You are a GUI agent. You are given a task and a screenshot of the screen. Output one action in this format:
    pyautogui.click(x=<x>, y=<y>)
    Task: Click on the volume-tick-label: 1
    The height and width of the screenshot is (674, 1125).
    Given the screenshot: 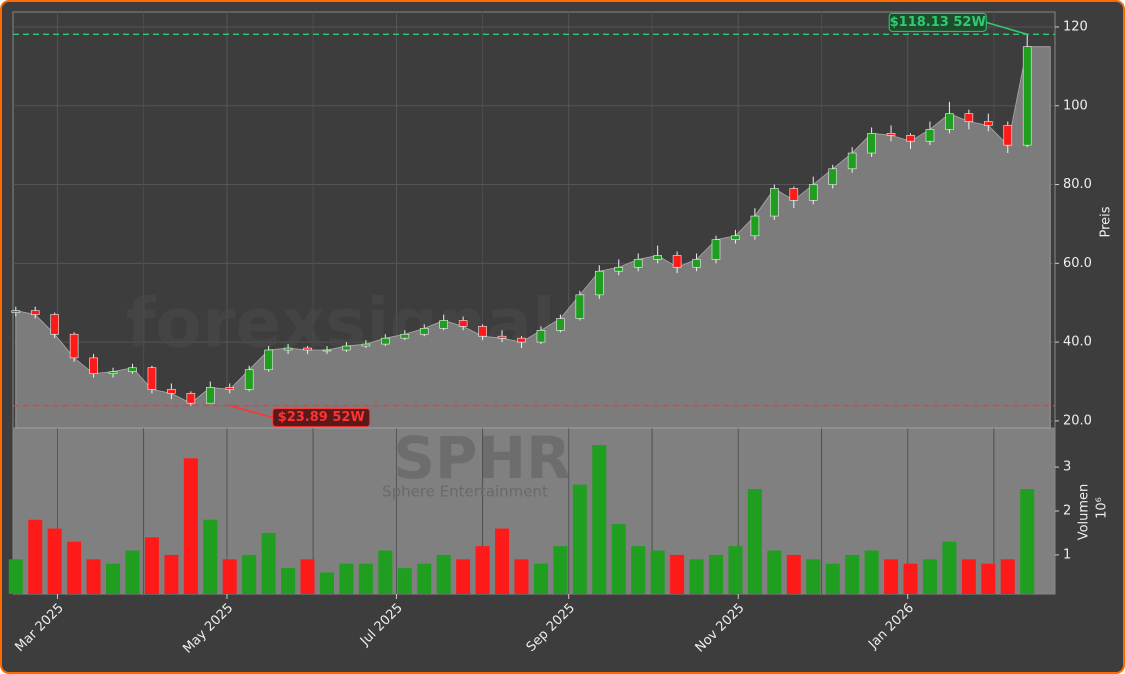 What is the action you would take?
    pyautogui.click(x=1067, y=554)
    